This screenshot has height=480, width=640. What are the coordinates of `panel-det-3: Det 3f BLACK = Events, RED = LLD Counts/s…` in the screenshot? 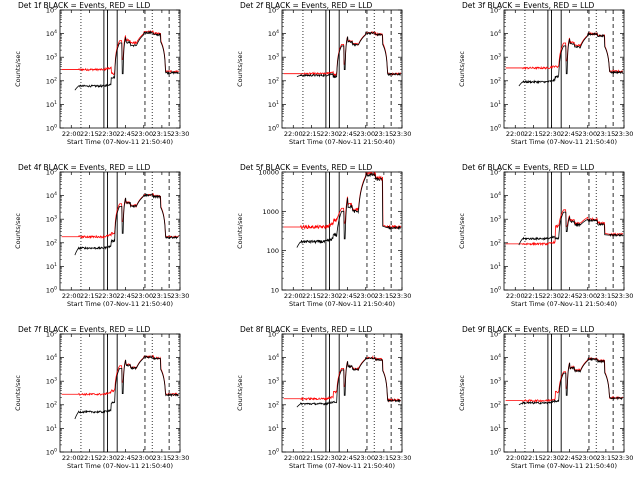 It's located at (545, 73).